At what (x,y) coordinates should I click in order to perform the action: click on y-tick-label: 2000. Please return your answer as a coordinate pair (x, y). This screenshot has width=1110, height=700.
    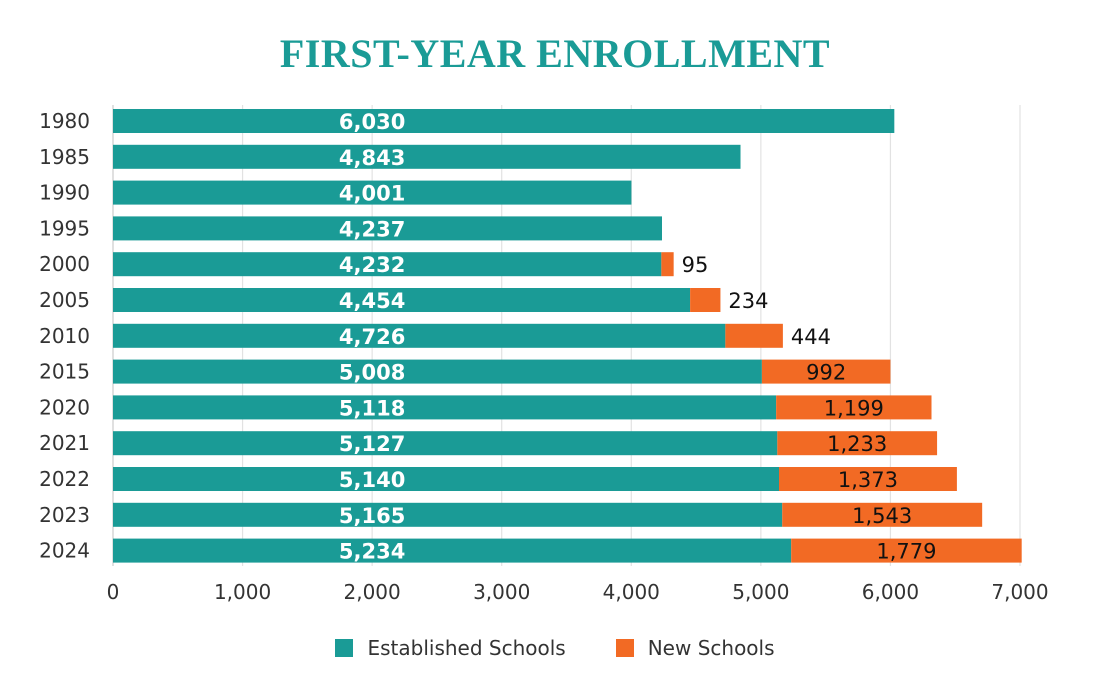
    Looking at the image, I should click on (64, 264).